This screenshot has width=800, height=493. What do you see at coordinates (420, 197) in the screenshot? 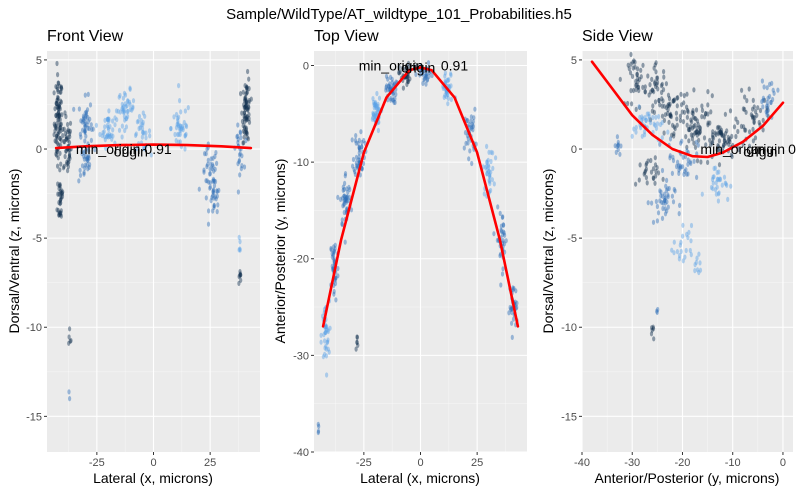
I see `top-view-fit-curve` at bounding box center [420, 197].